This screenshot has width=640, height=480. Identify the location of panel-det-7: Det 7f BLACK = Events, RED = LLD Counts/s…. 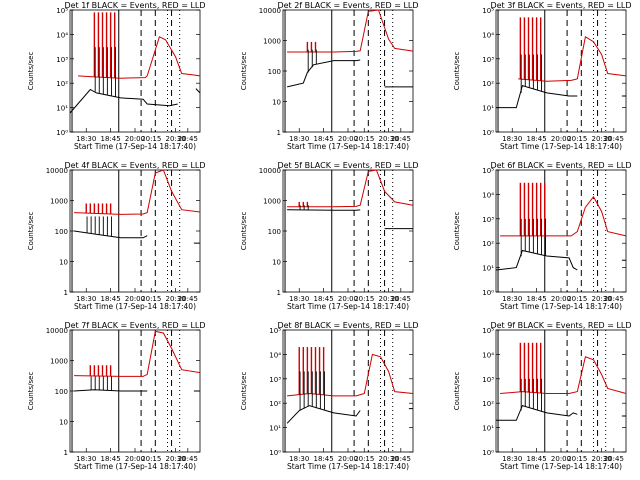
(116, 396).